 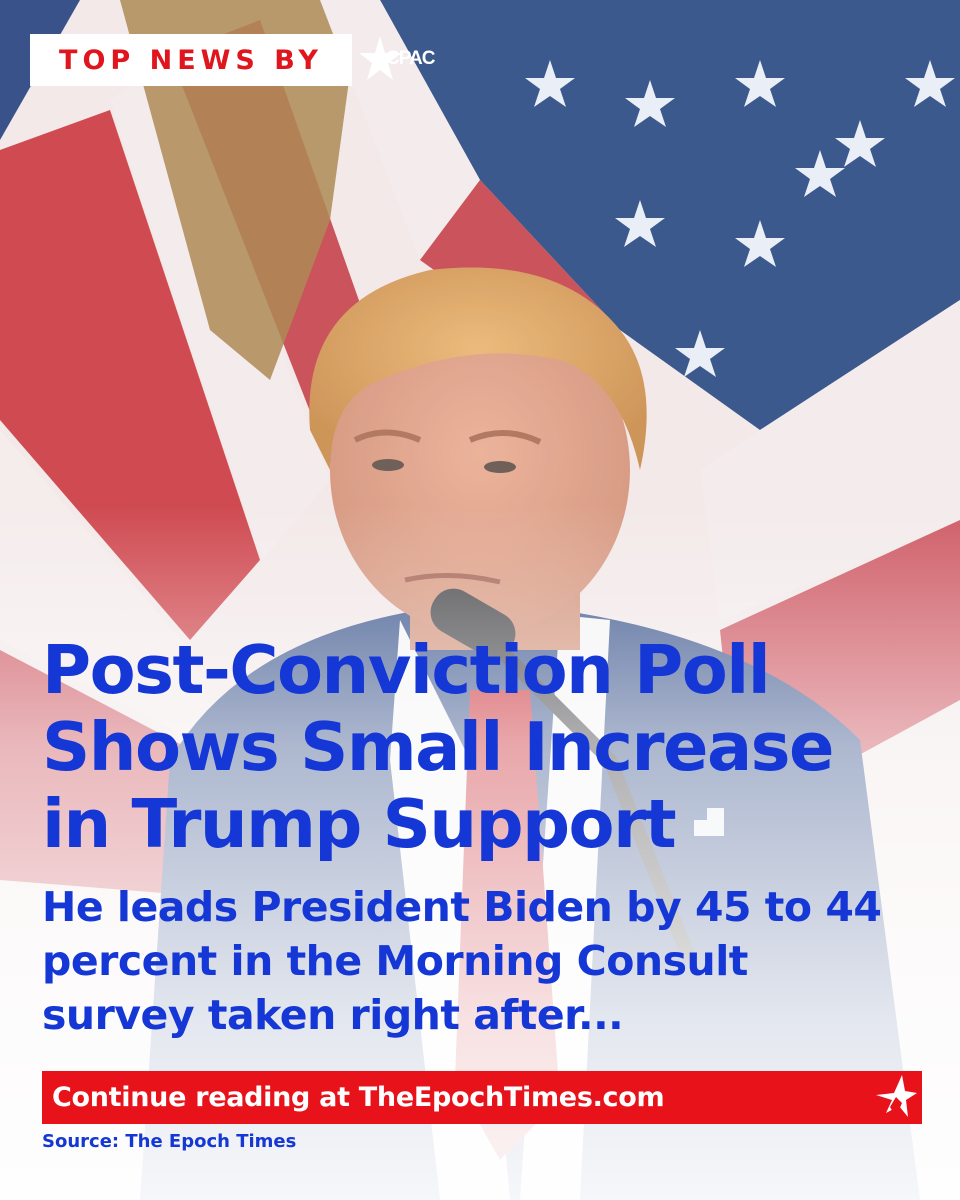 I want to click on badge-label: TOP NEWS BY, so click(x=191, y=60).